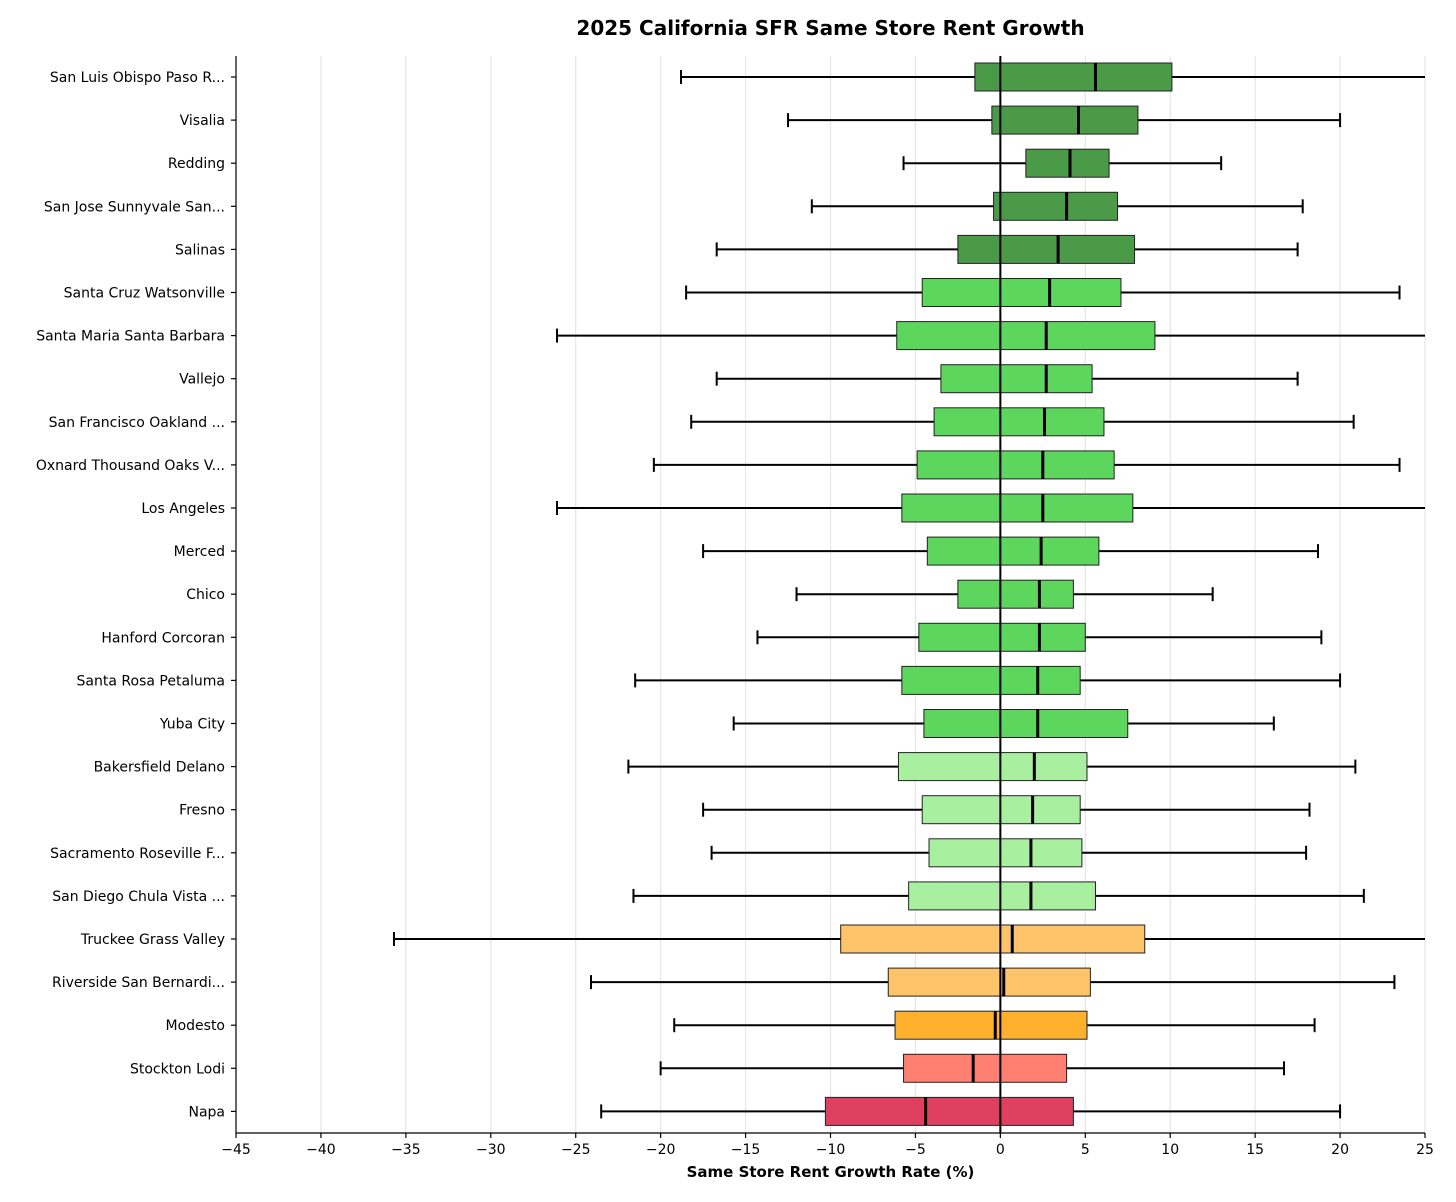 The width and height of the screenshot is (1456, 1202). I want to click on x-tick-label: 0, so click(1000, 1150).